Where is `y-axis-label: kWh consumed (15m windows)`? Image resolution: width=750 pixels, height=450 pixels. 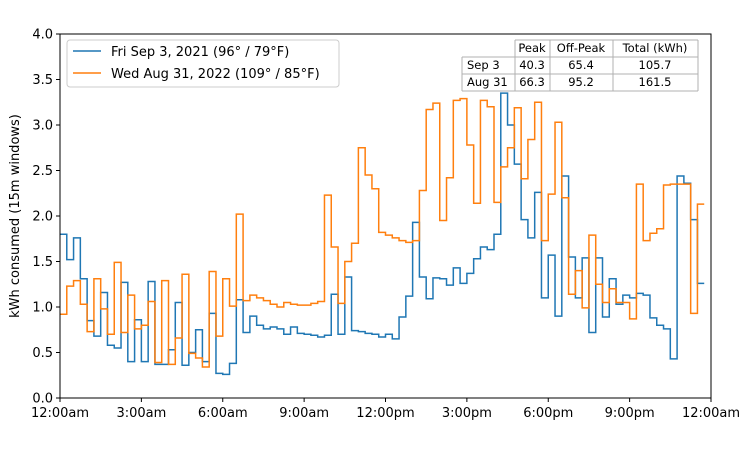 y-axis-label: kWh consumed (15m windows) is located at coordinates (15, 216).